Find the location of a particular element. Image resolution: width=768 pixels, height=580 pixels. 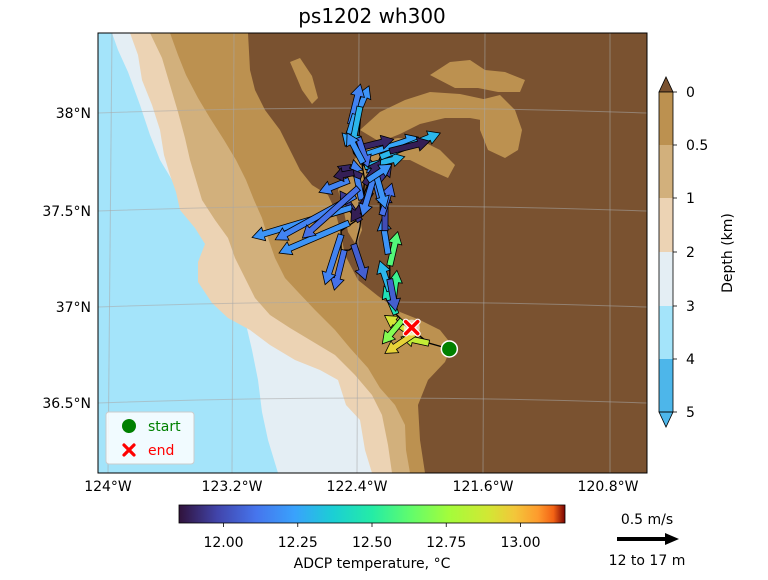

lat-tick: 37.5°N is located at coordinates (66, 212).